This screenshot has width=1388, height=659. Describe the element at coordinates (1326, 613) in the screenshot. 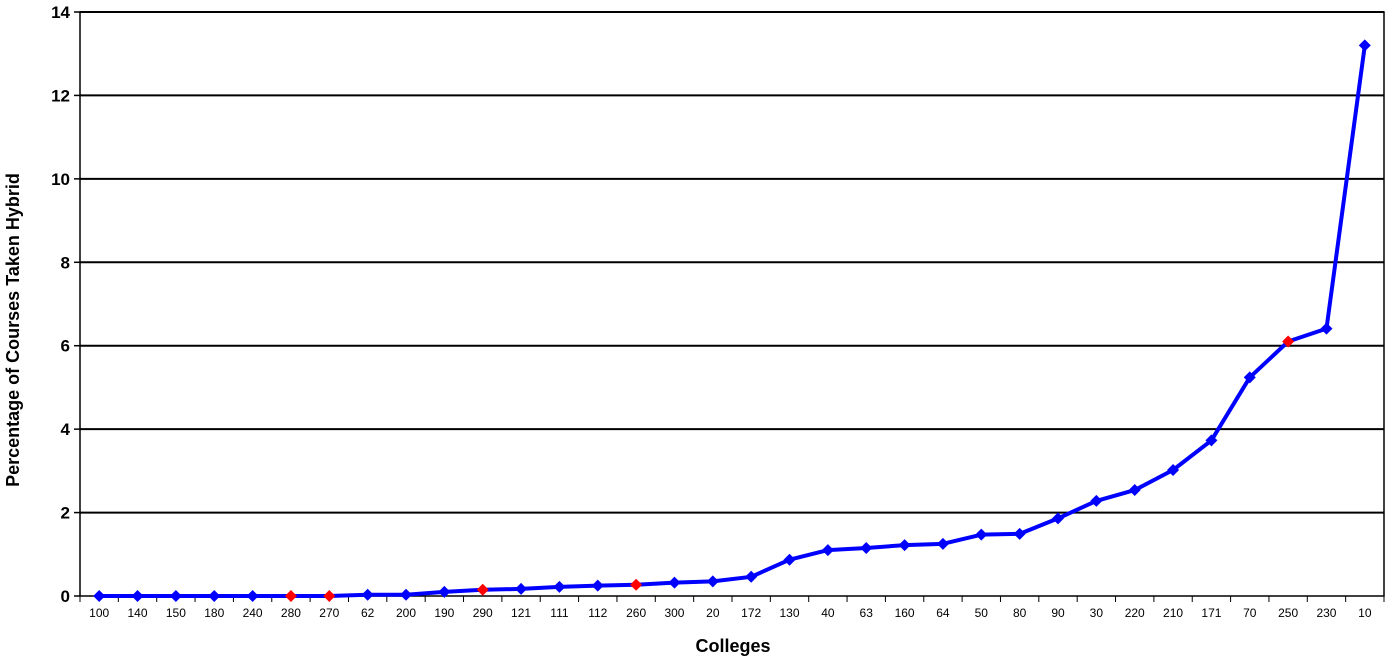

I see `x-tick-label: 230` at that location.